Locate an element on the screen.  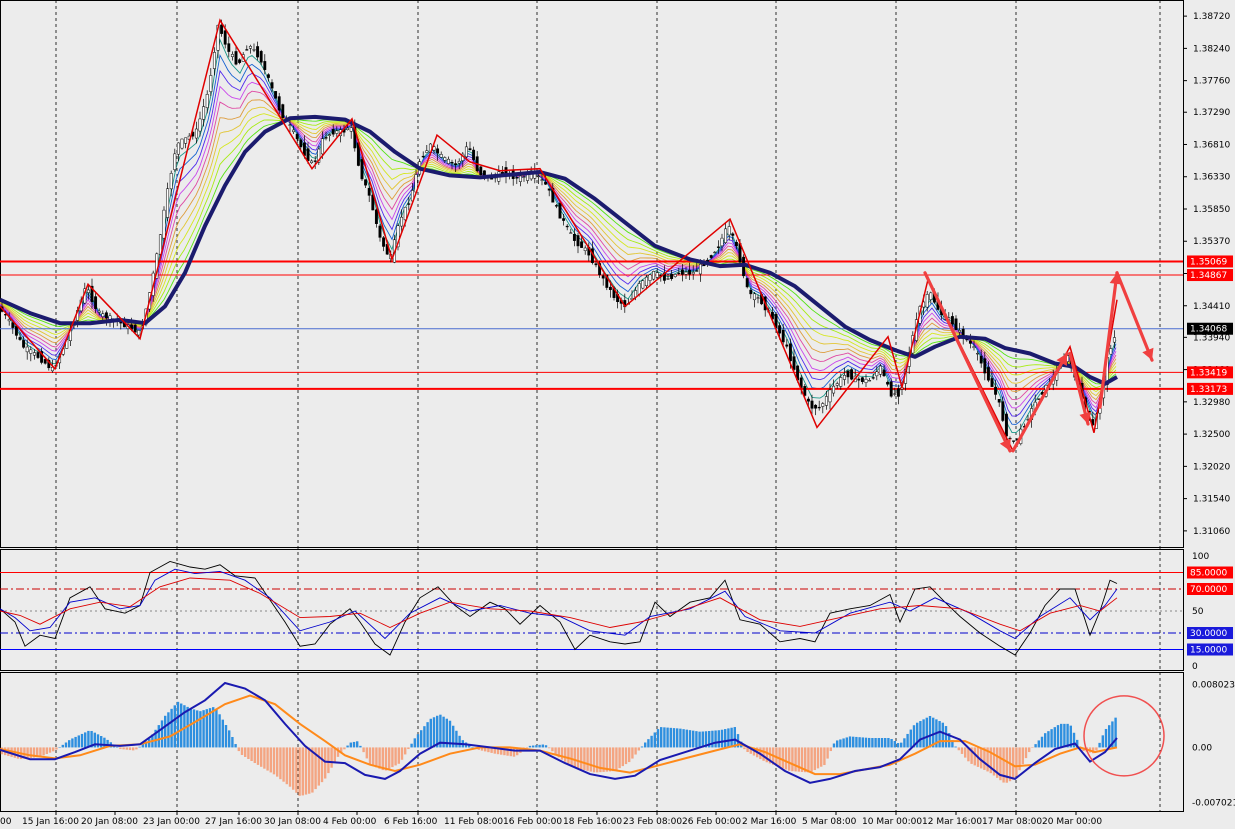
time-axis-label: 15 Jan 16:00 is located at coordinates (50, 822).